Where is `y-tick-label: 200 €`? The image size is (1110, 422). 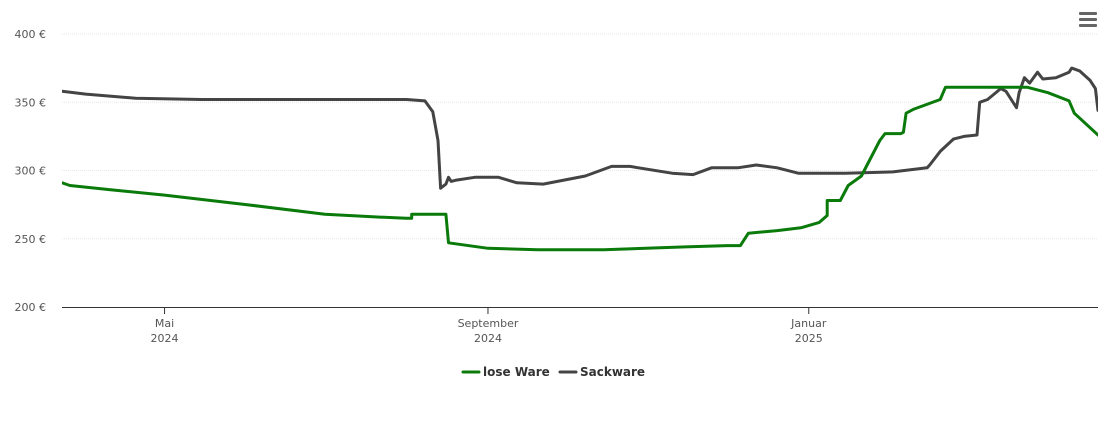
y-tick-label: 200 € is located at coordinates (31, 307).